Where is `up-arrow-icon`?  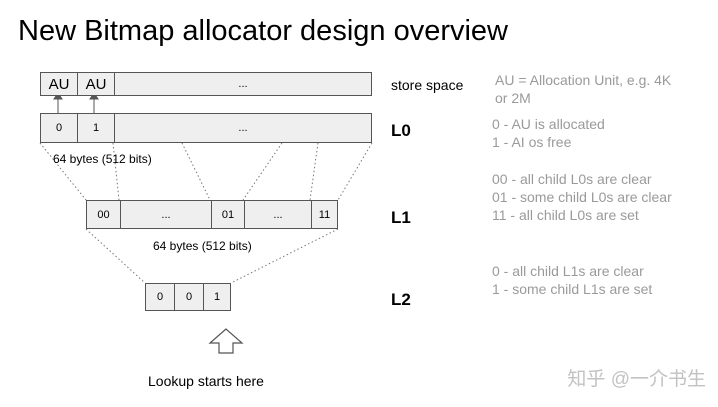 up-arrow-icon is located at coordinates (226, 341).